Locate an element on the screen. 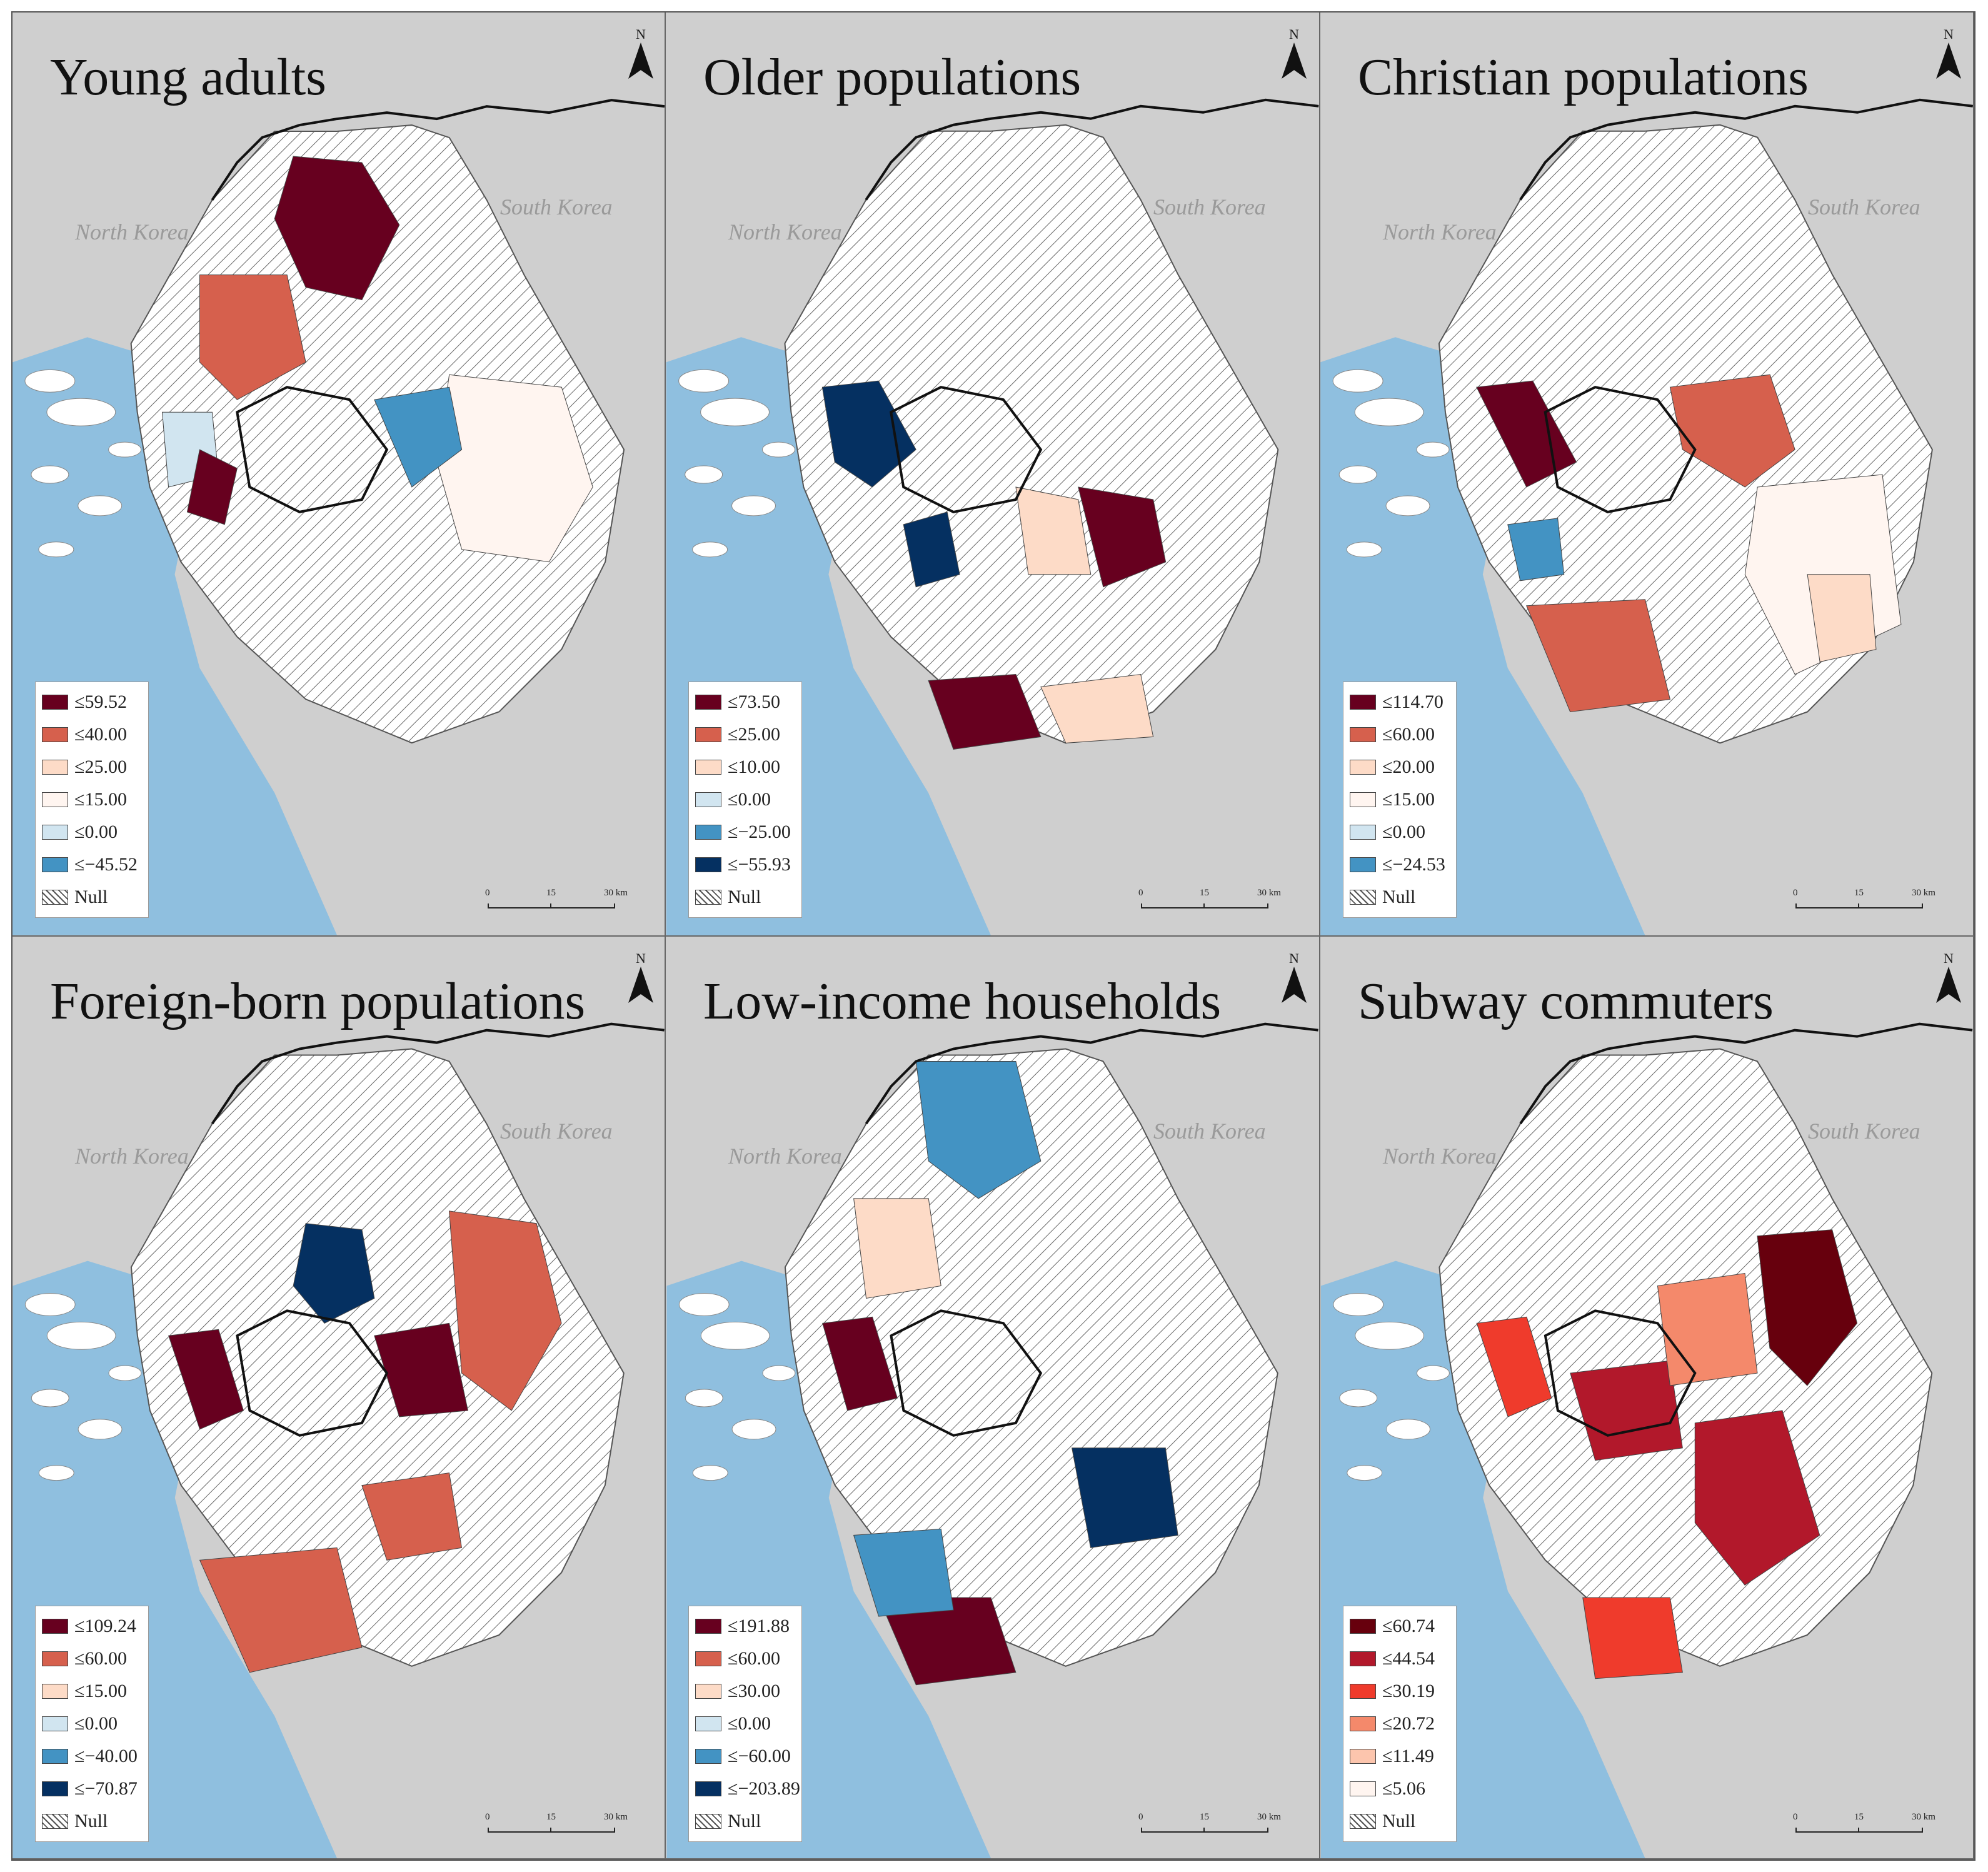  panel-title: Young adults is located at coordinates (188, 77).